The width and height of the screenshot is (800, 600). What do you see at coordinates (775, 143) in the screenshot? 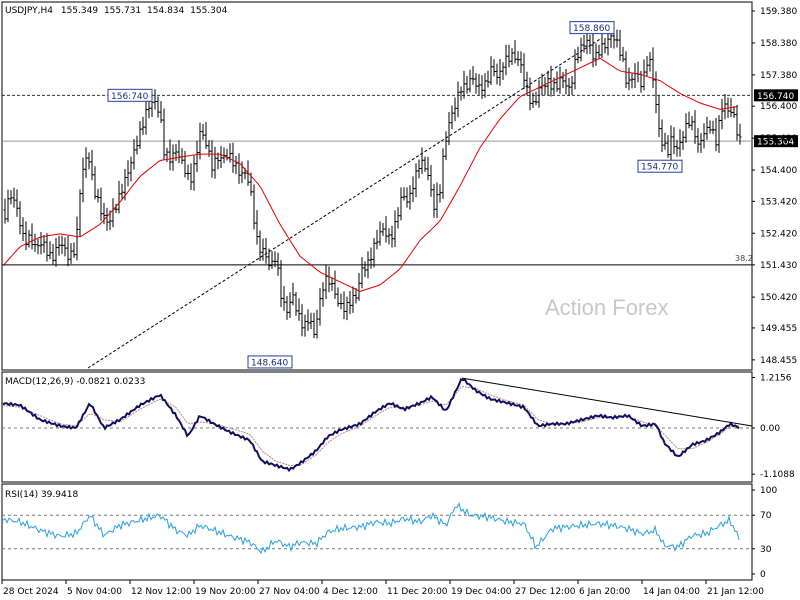
I see `level-label: 155.304` at bounding box center [775, 143].